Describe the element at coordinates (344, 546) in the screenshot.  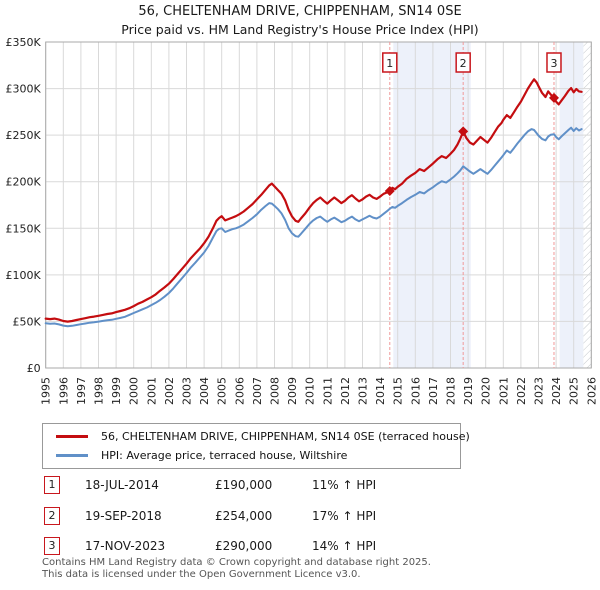
I see `transaction-hpi-delta: 14% ↑ HPI` at that location.